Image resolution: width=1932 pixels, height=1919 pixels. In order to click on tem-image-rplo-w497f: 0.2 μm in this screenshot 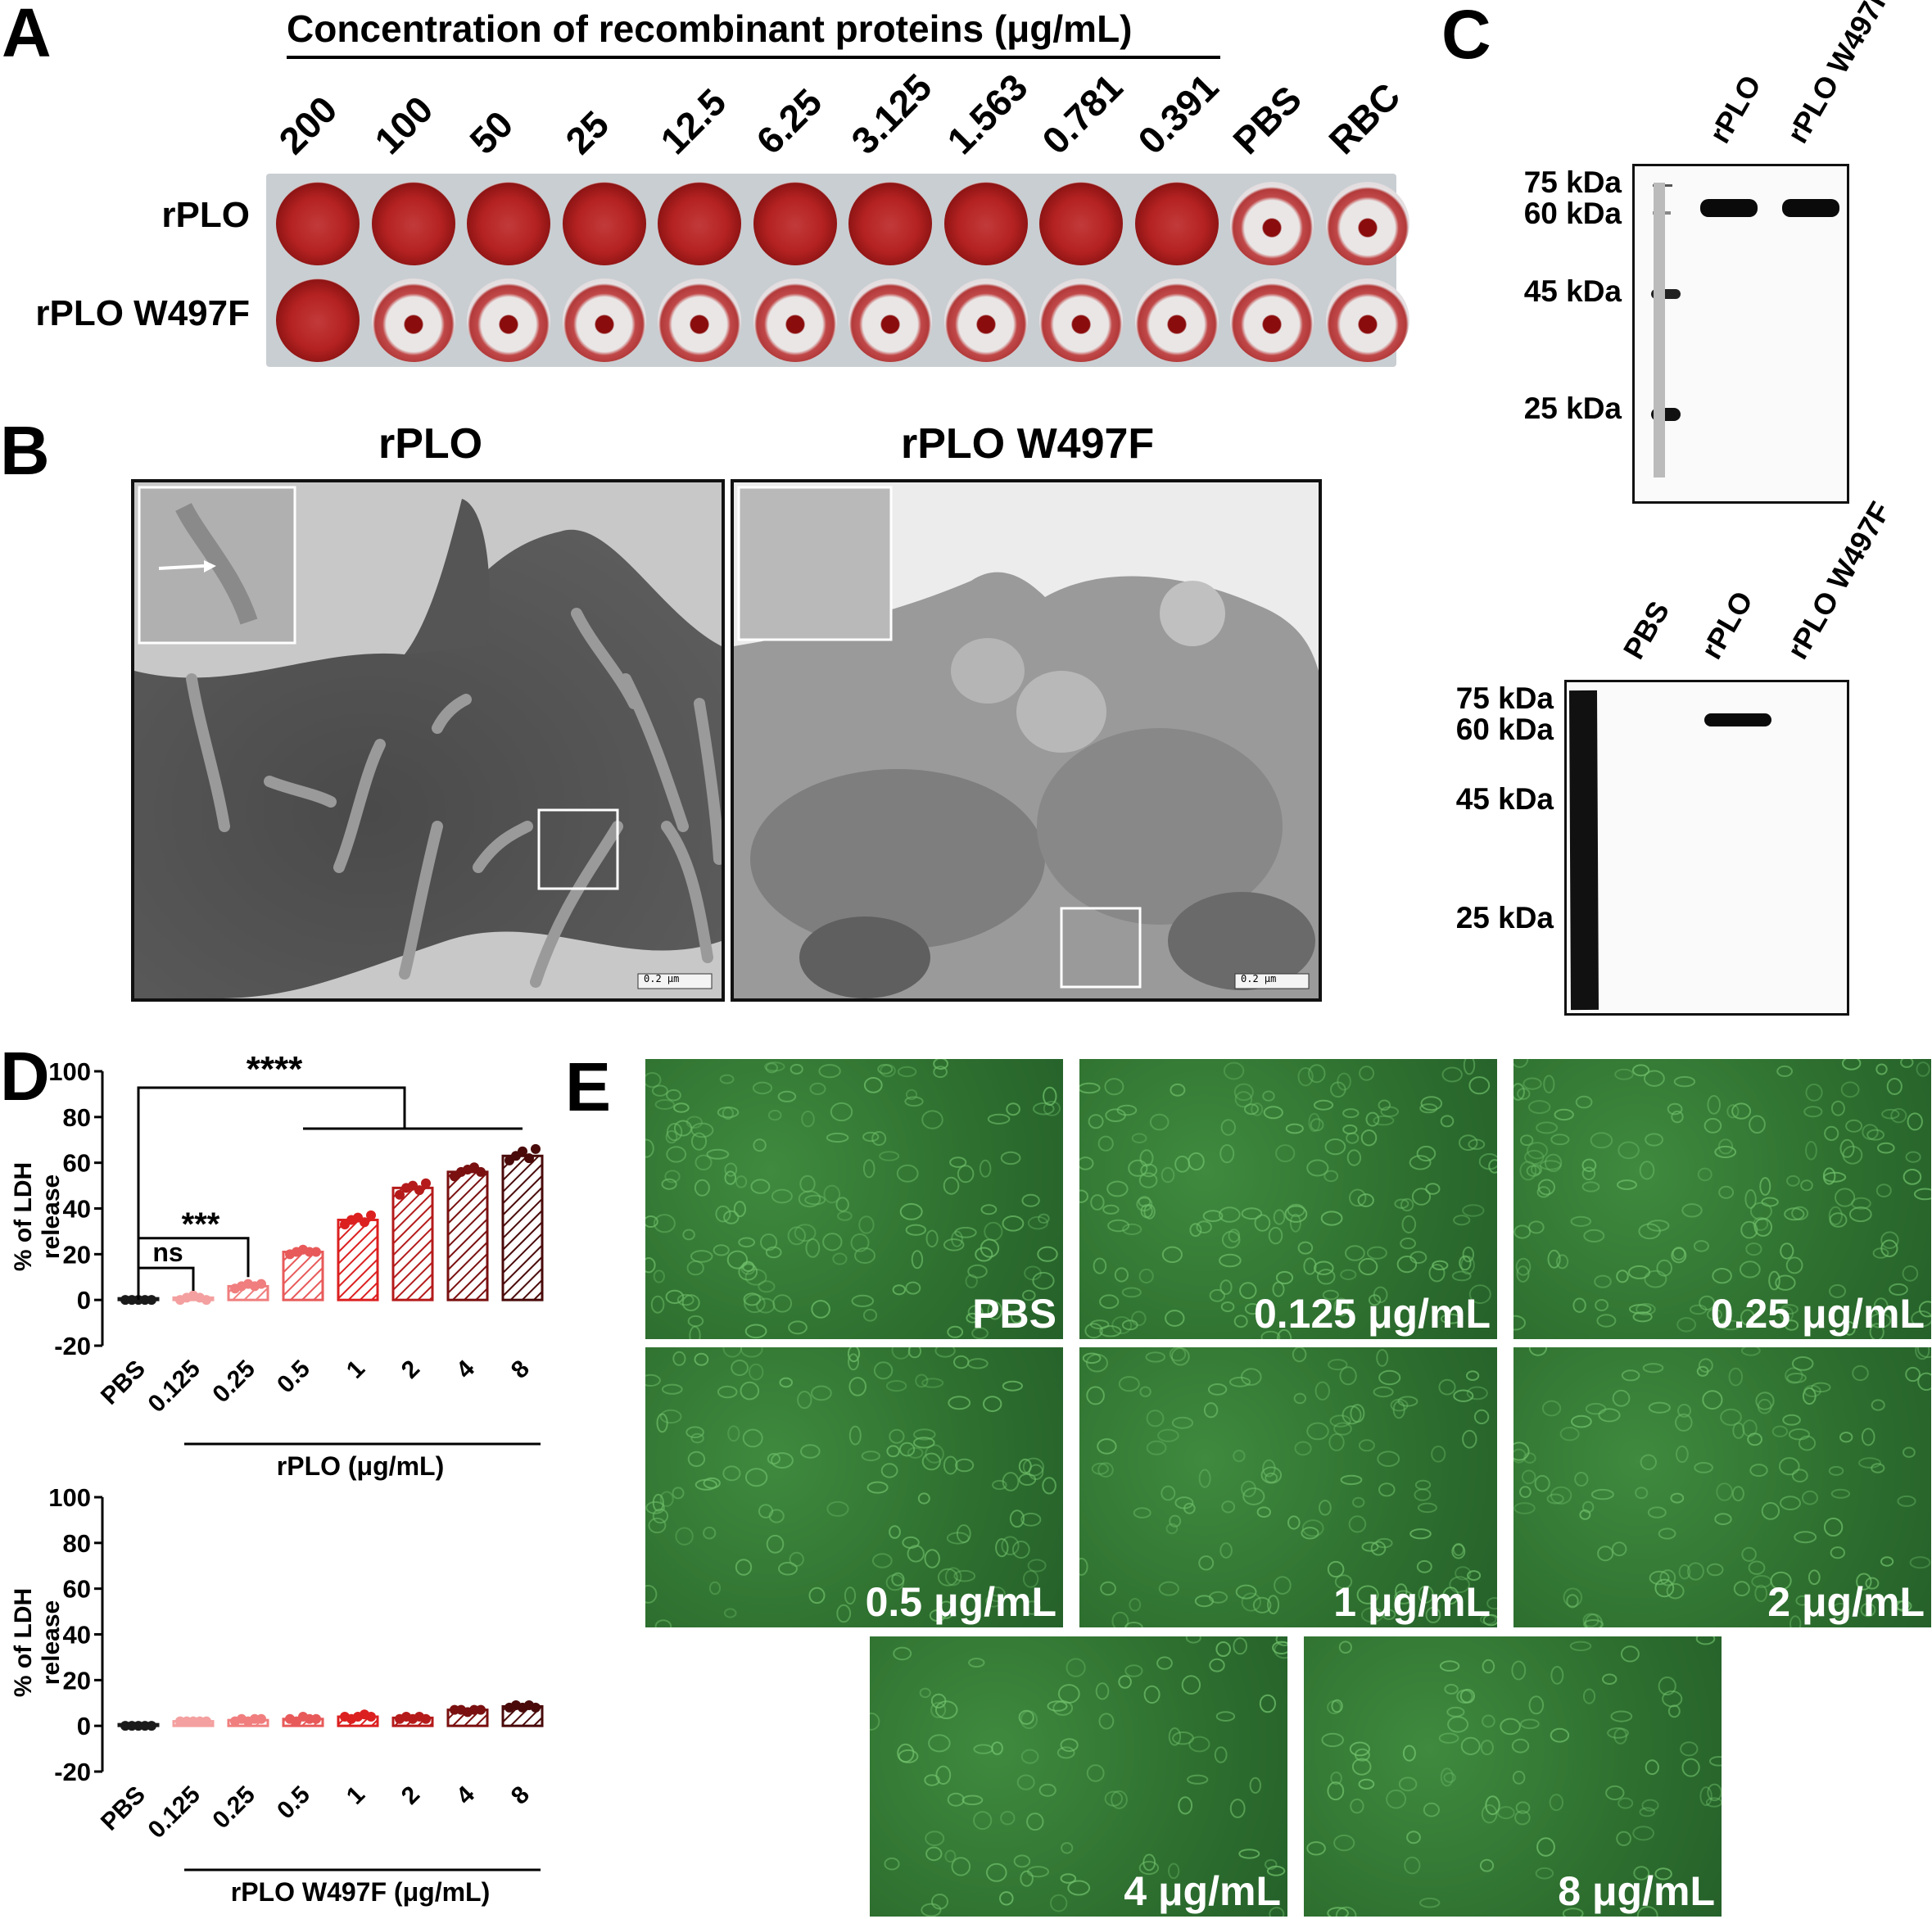, I will do `click(1026, 741)`.